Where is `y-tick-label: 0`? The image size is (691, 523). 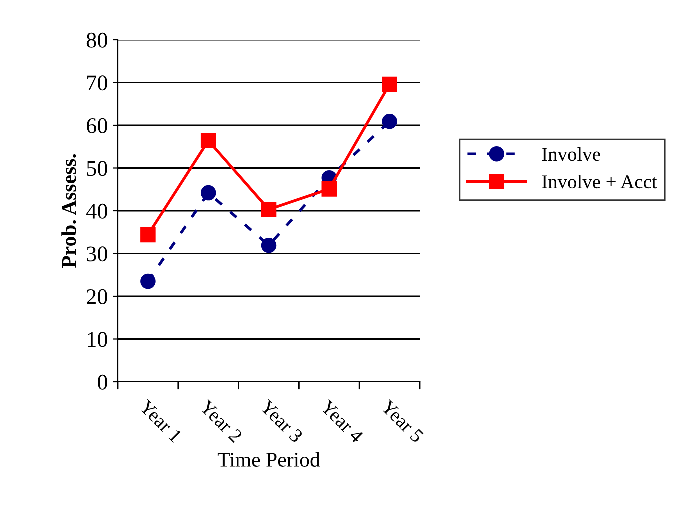 y-tick-label: 0 is located at coordinates (103, 382).